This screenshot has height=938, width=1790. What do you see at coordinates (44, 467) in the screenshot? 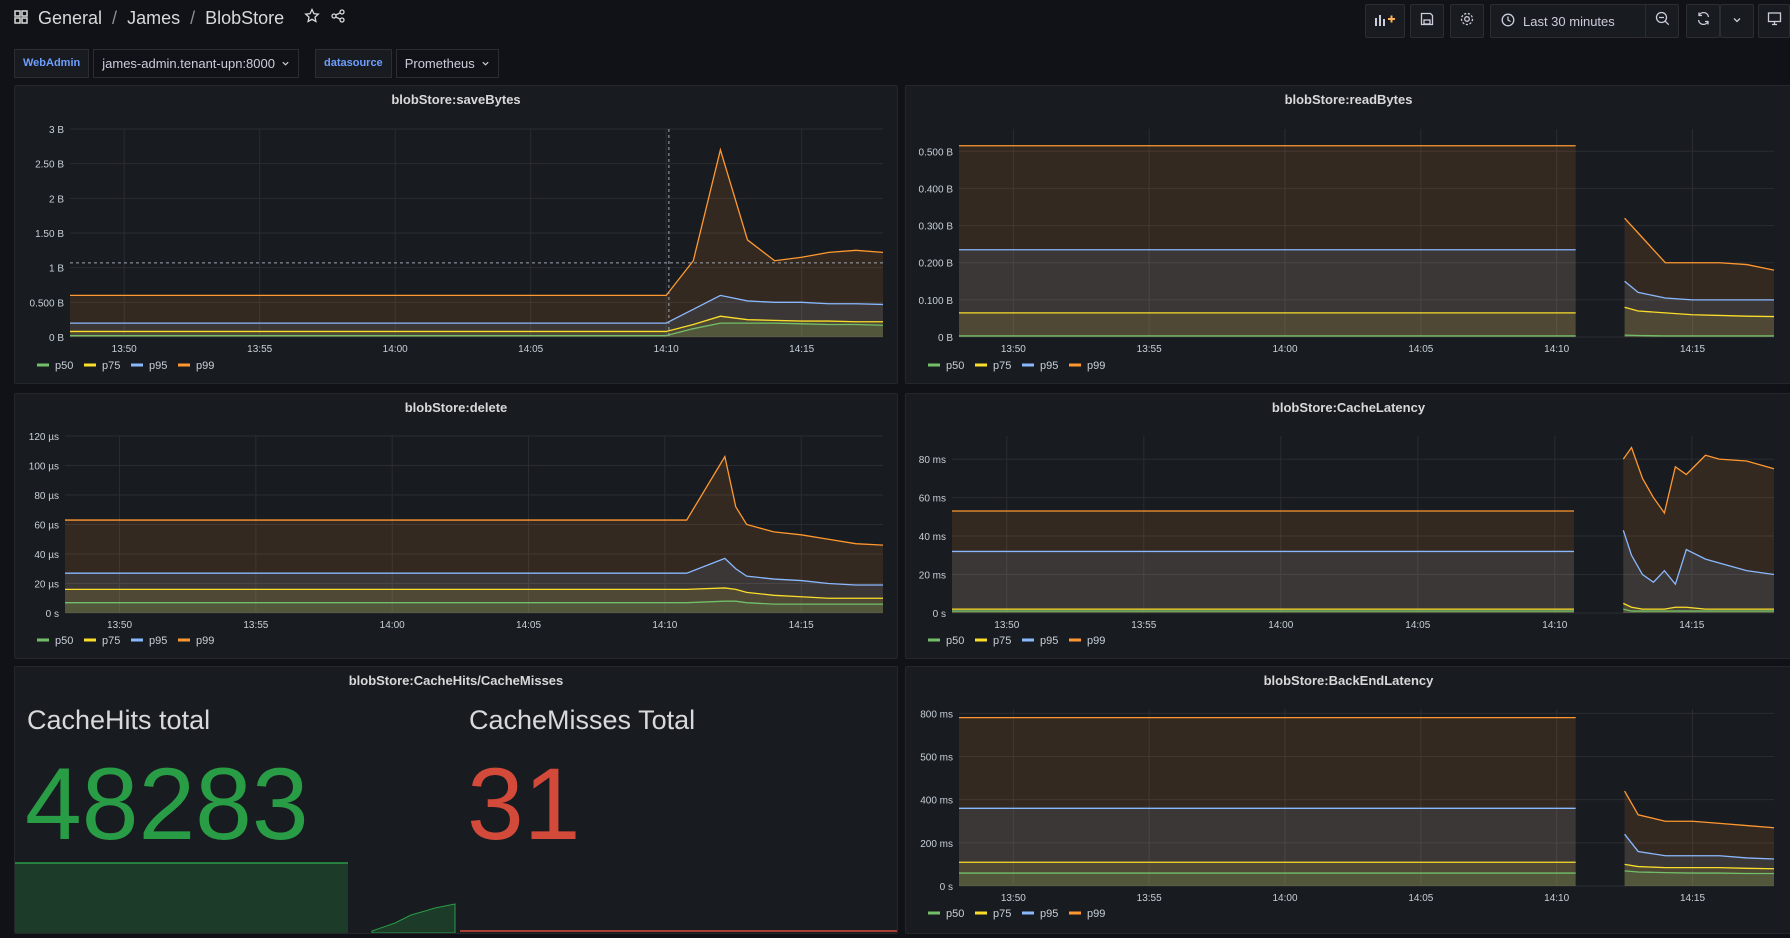
I see `y-tick-label: 100 µs` at bounding box center [44, 467].